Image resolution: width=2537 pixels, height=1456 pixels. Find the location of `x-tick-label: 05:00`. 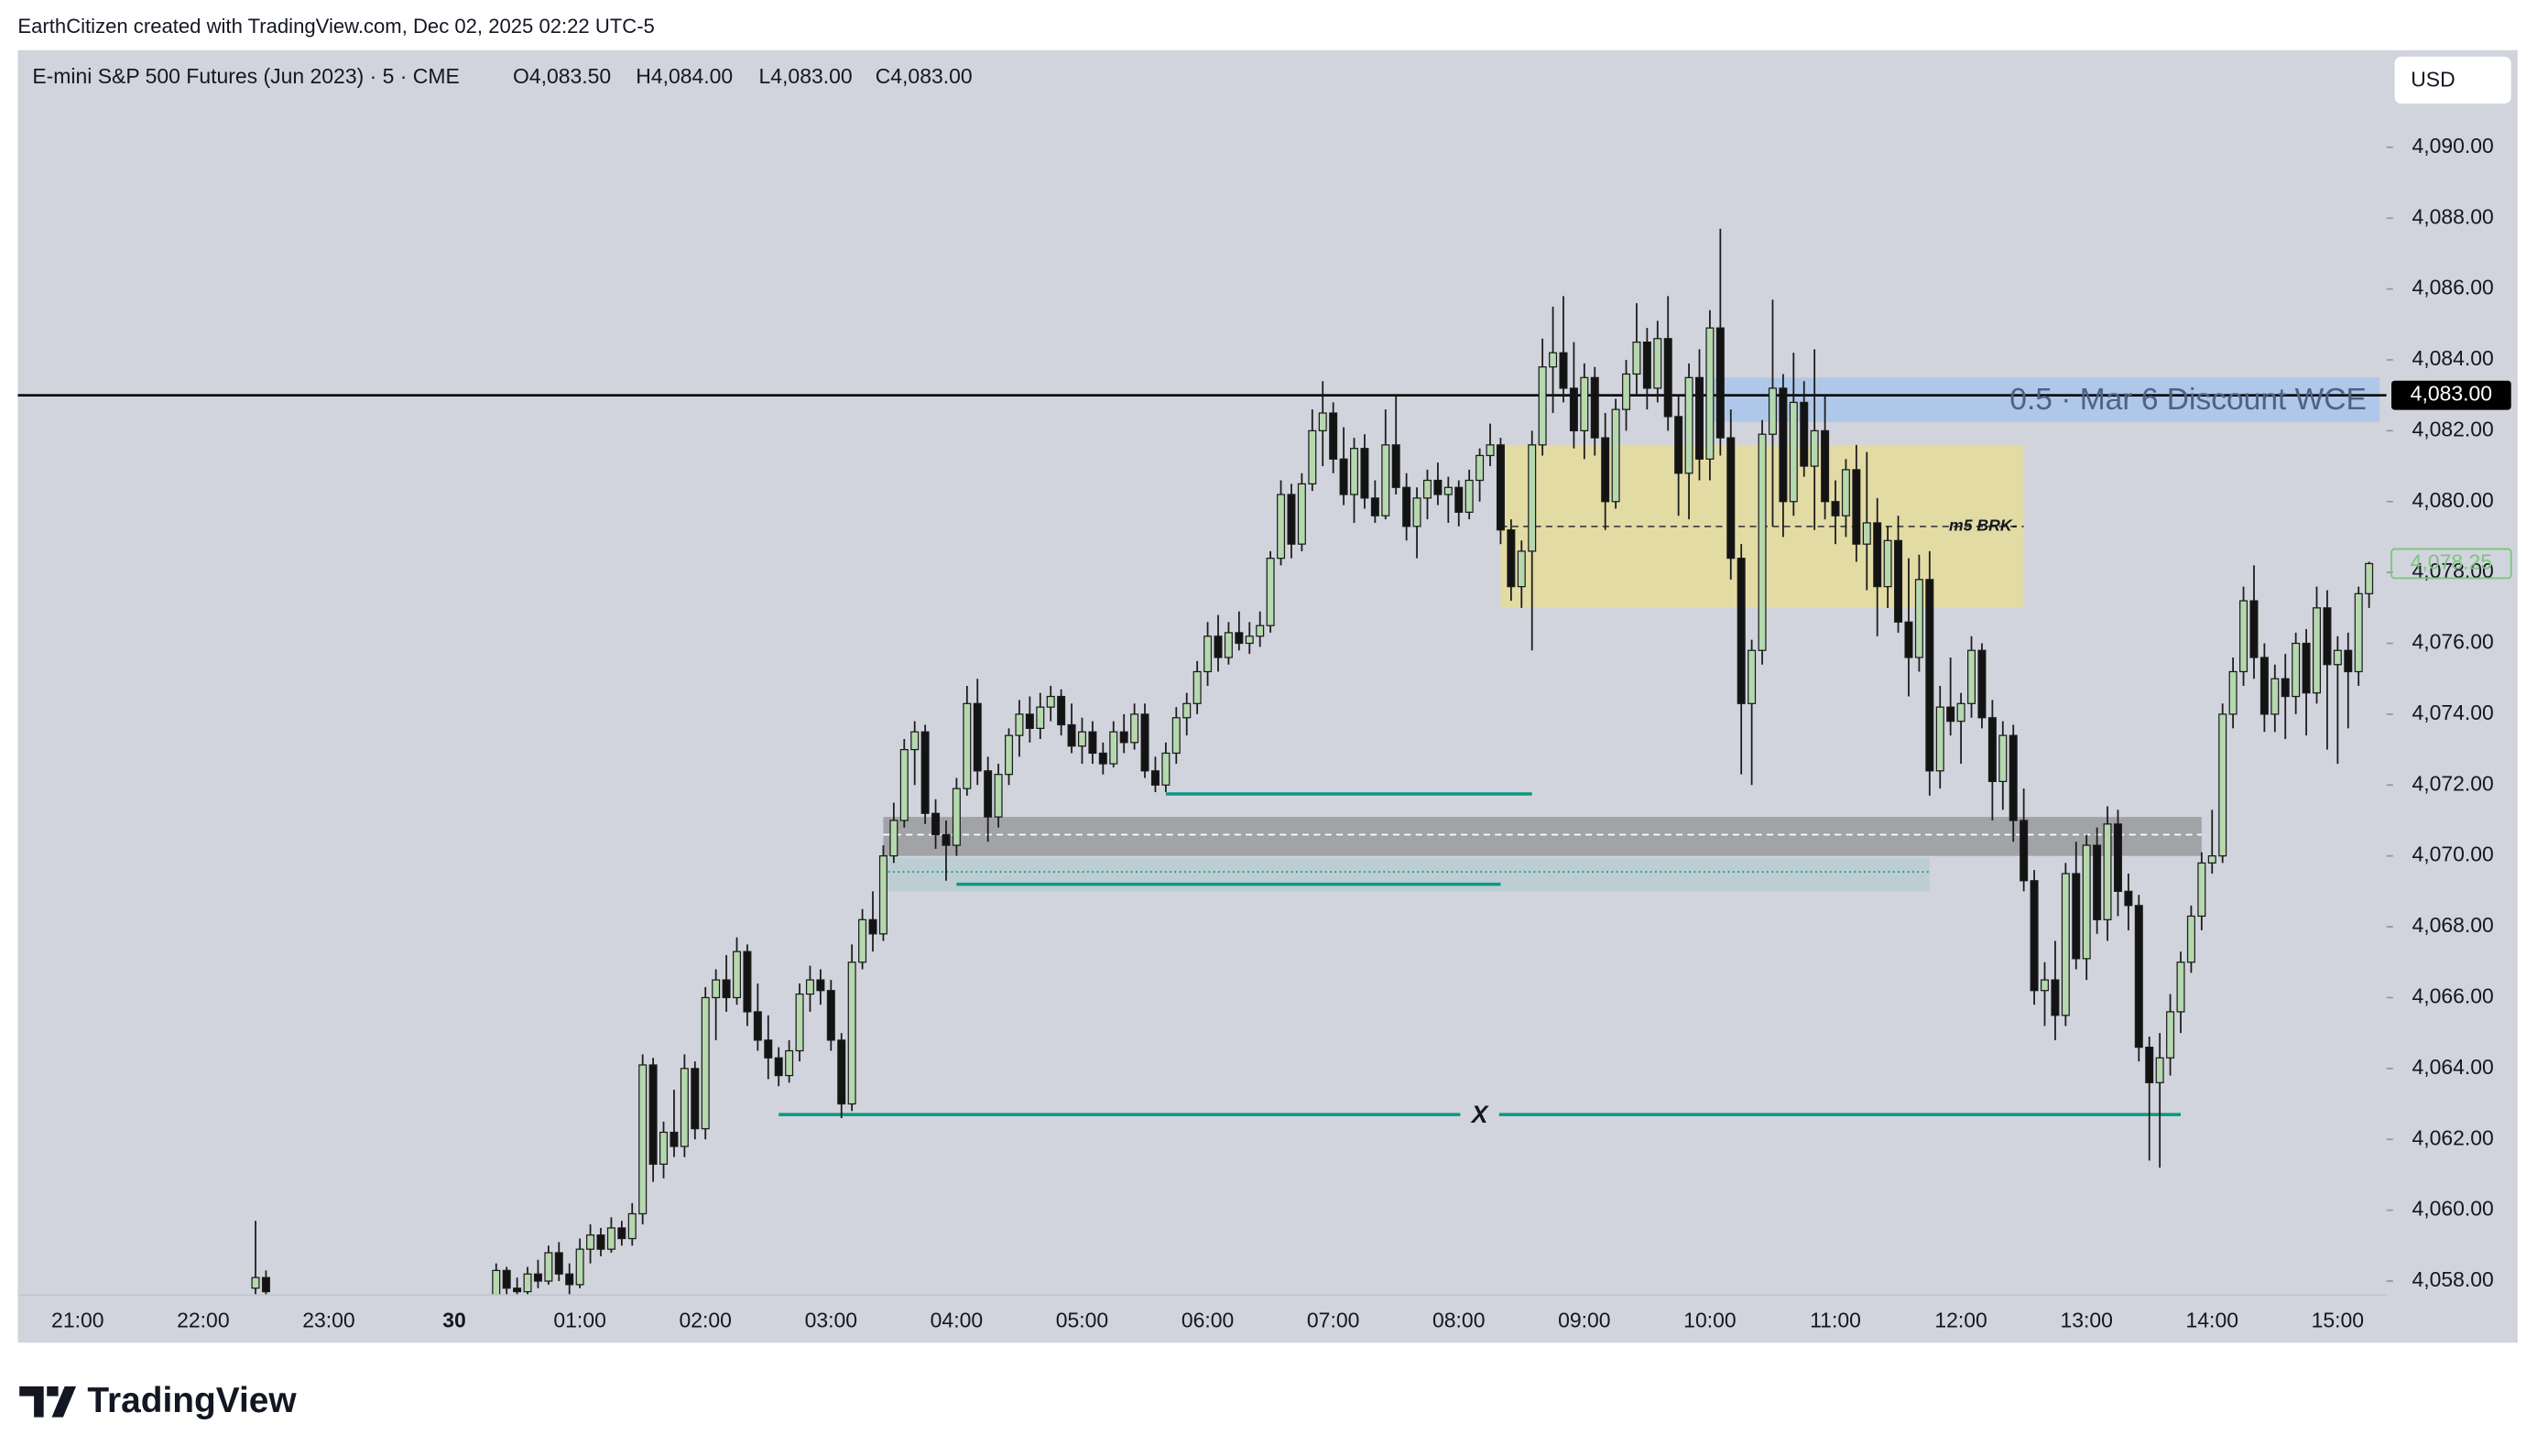

x-tick-label: 05:00 is located at coordinates (1082, 1319).